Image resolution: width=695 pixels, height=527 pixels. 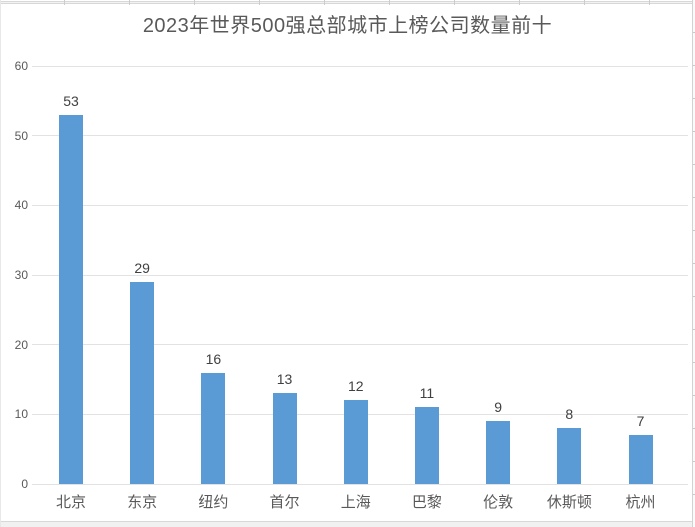 I want to click on spreadsheet-left-gridline, so click(x=0, y=263).